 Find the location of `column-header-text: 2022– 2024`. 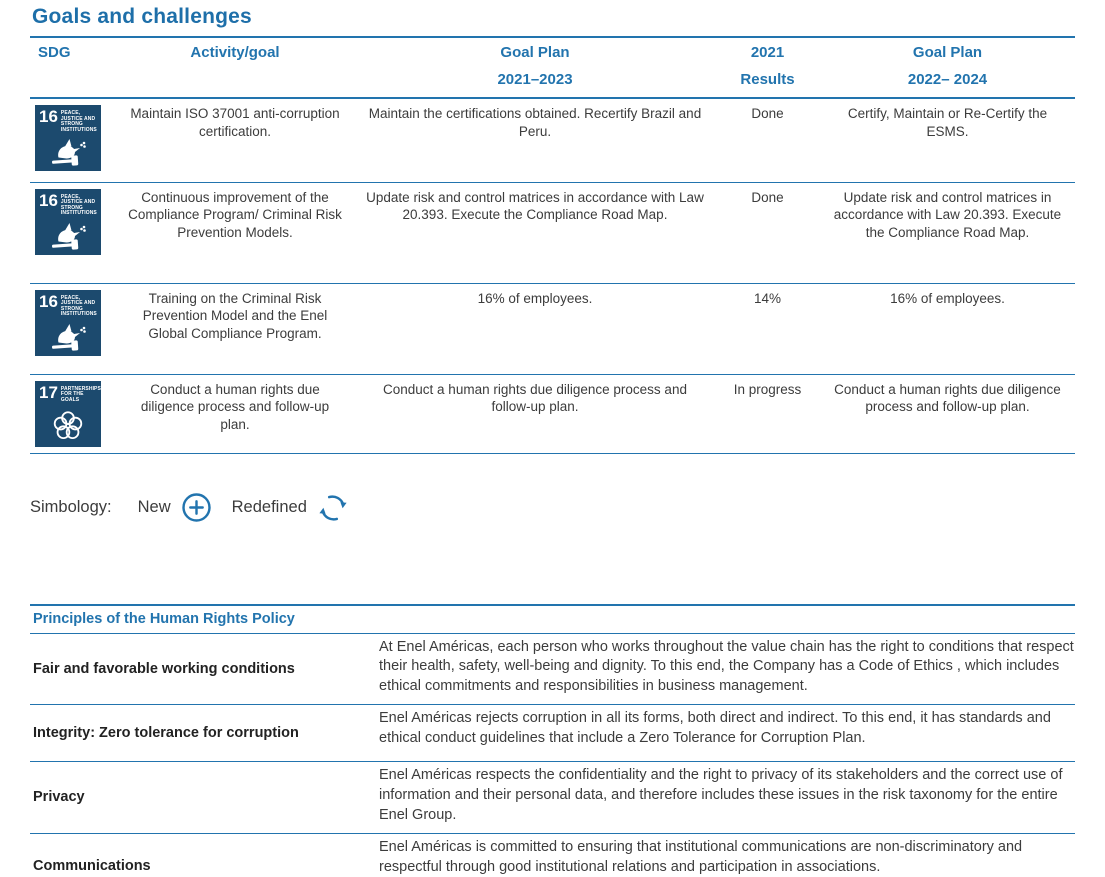

column-header-text: 2022– 2024 is located at coordinates (947, 79).